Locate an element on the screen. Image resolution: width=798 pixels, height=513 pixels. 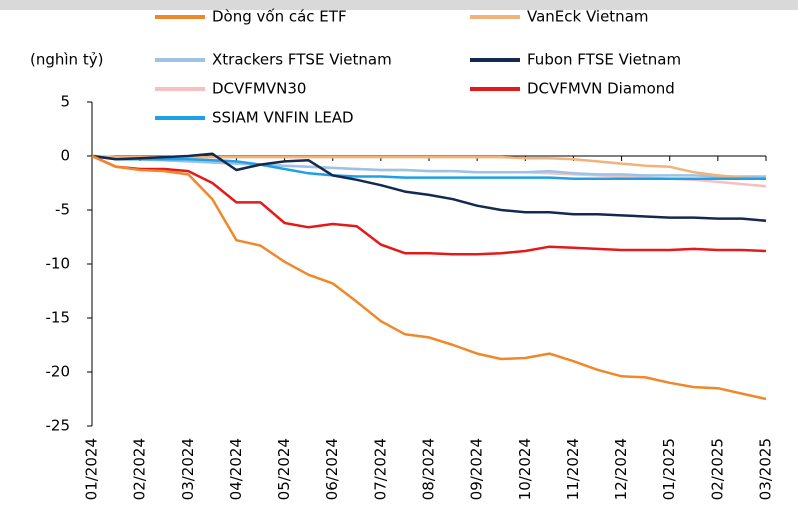
y-tick-label: 0 is located at coordinates (65, 156).